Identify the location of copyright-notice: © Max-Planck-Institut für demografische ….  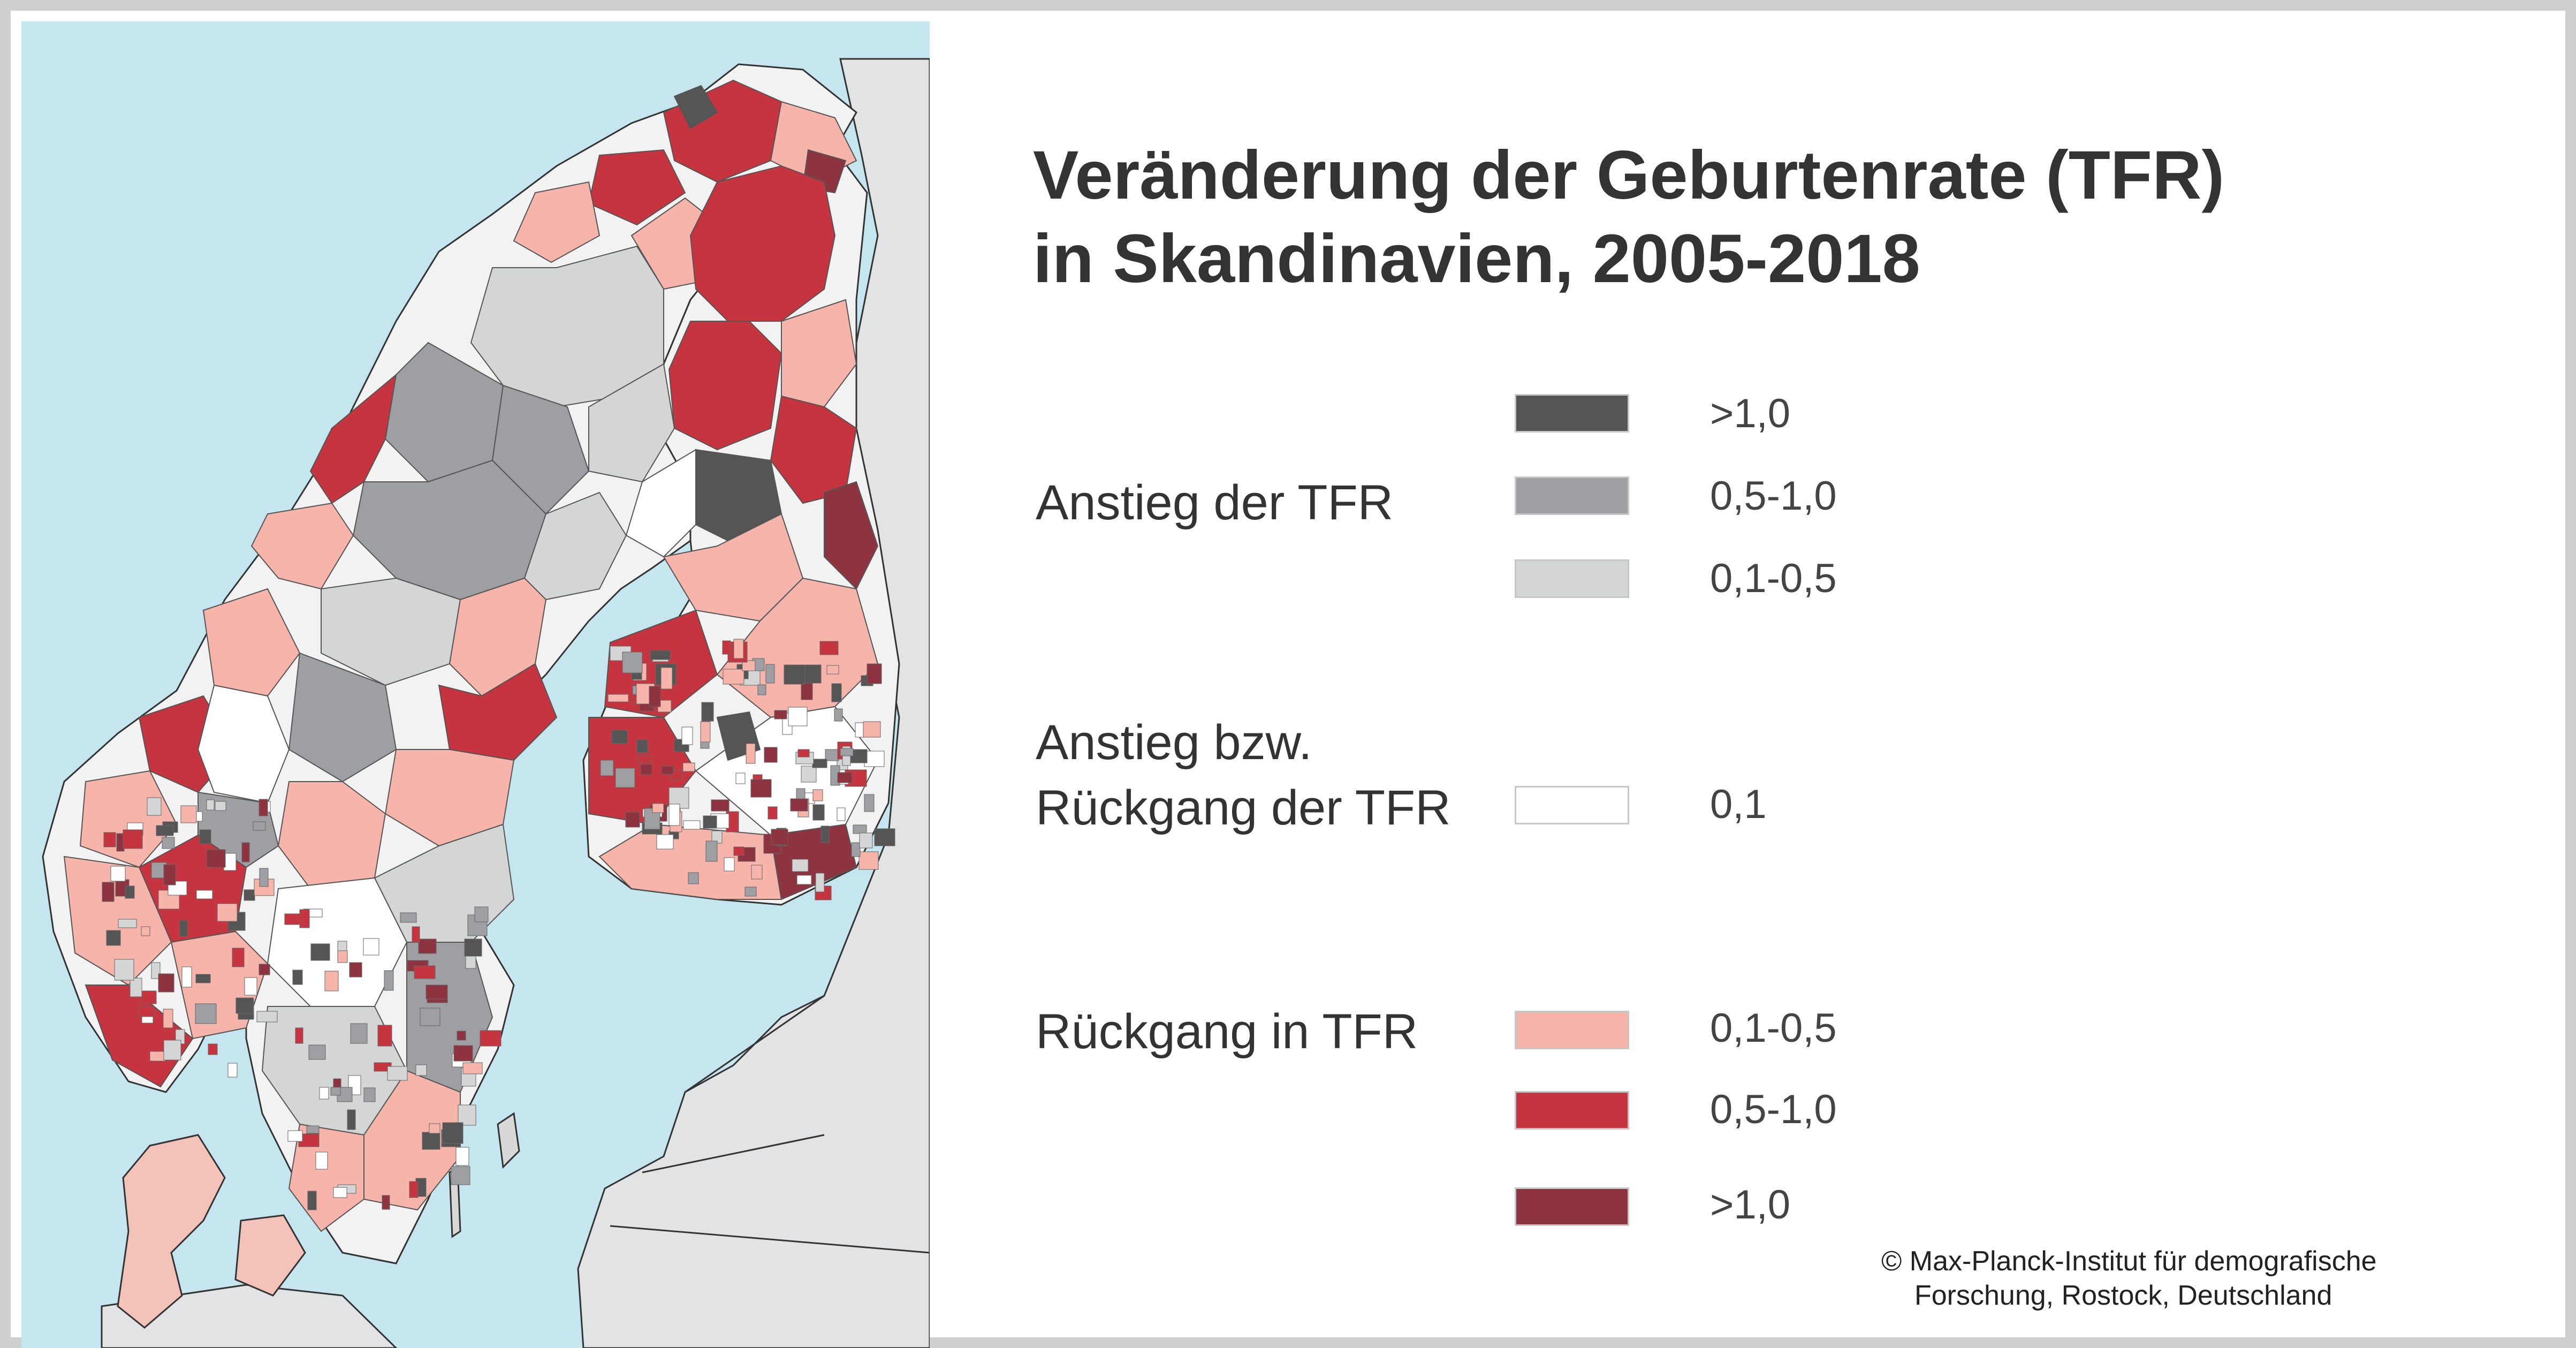
(2129, 1278).